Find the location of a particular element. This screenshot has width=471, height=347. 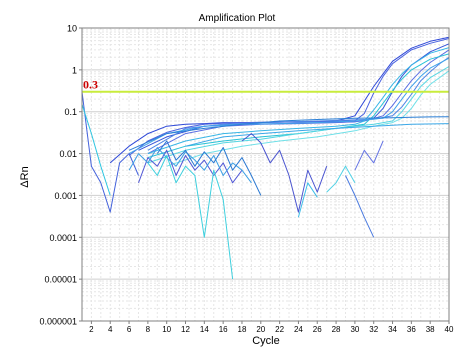

y-tick-label: 0.00001 is located at coordinates (60, 280).